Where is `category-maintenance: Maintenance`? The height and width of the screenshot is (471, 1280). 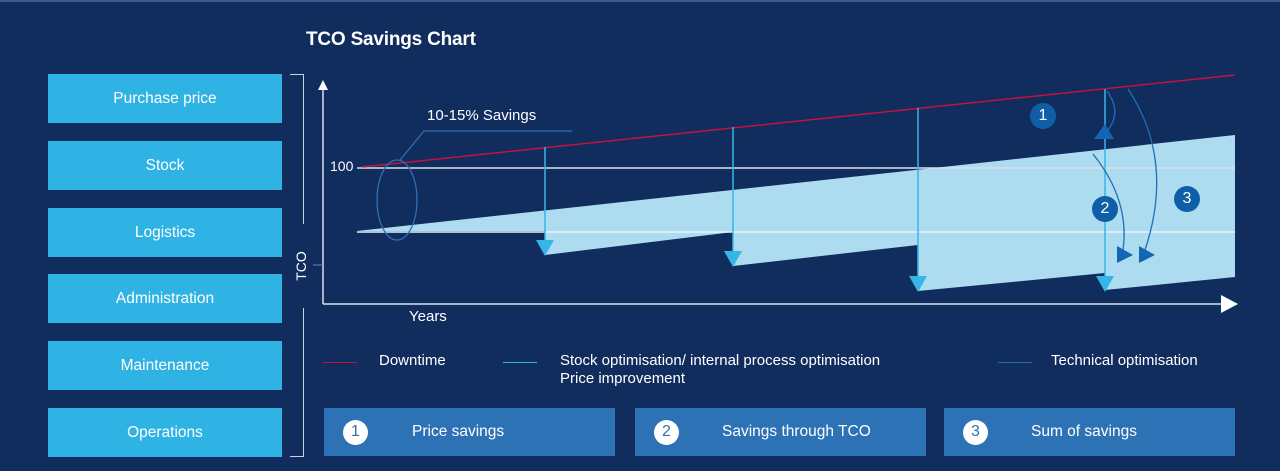 category-maintenance: Maintenance is located at coordinates (165, 365).